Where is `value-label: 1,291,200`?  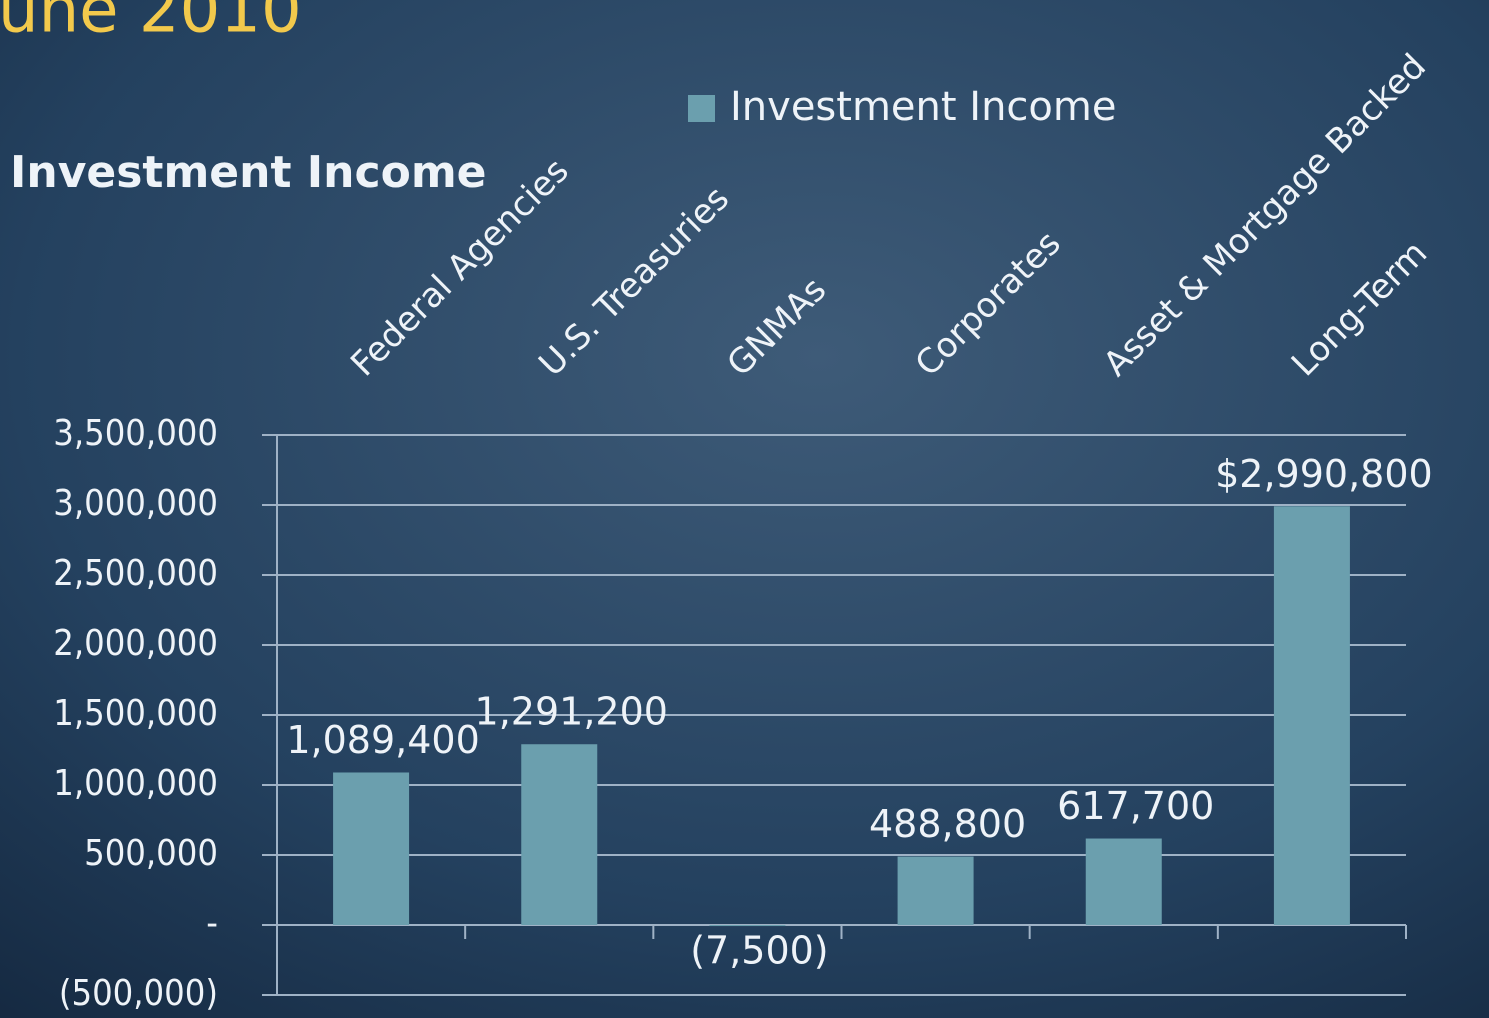
value-label: 1,291,200 is located at coordinates (571, 712).